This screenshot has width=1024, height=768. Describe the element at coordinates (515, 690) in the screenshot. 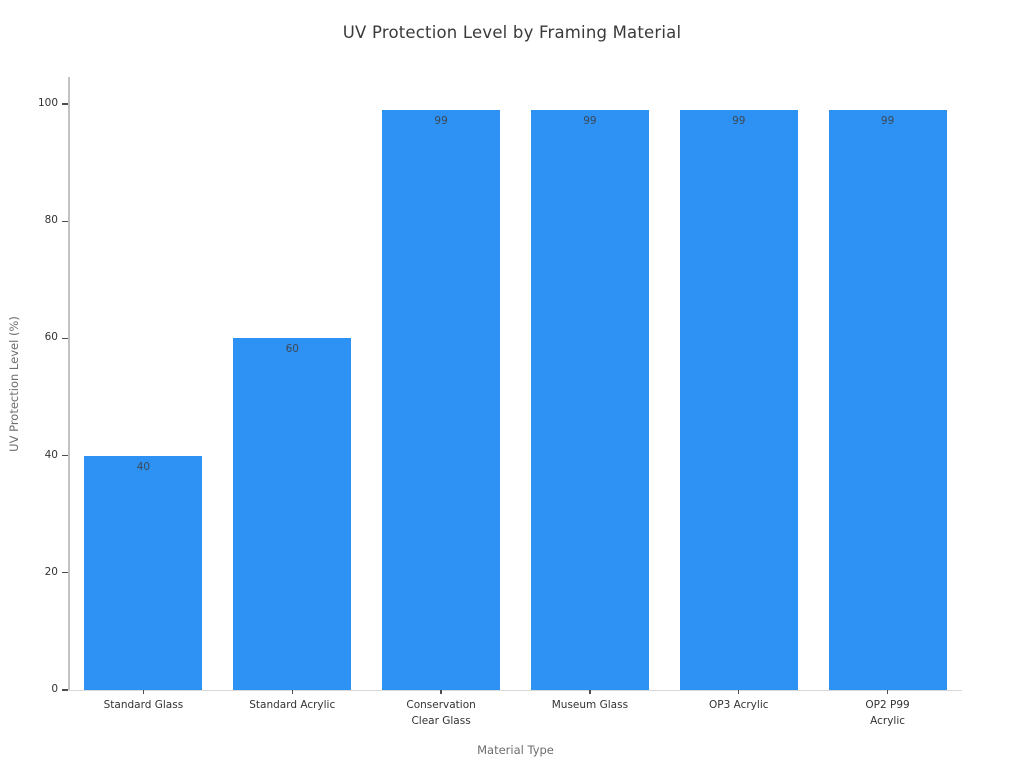

I see `x-axis-spine` at that location.